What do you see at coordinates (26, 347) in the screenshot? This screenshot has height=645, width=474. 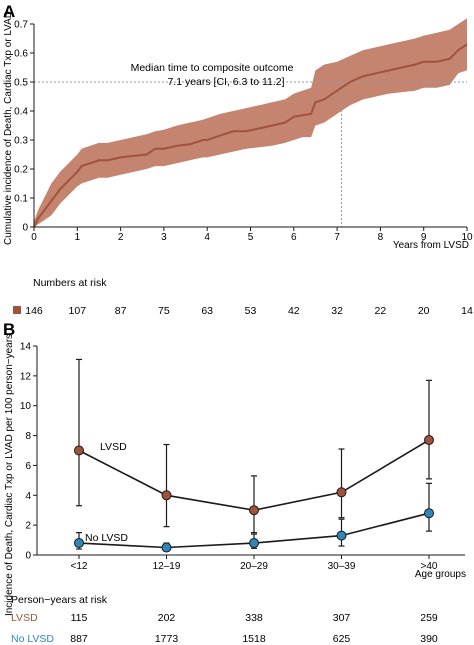 I see `y-tick-label: 14` at bounding box center [26, 347].